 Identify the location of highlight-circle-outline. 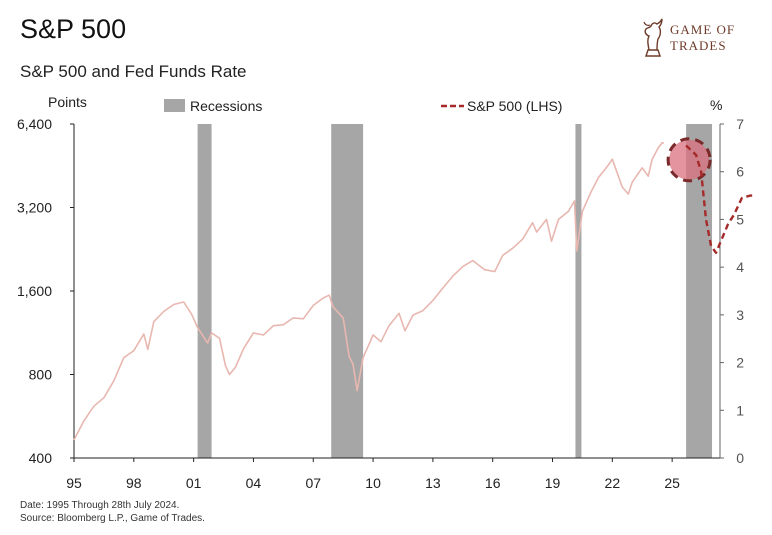
(689, 160).